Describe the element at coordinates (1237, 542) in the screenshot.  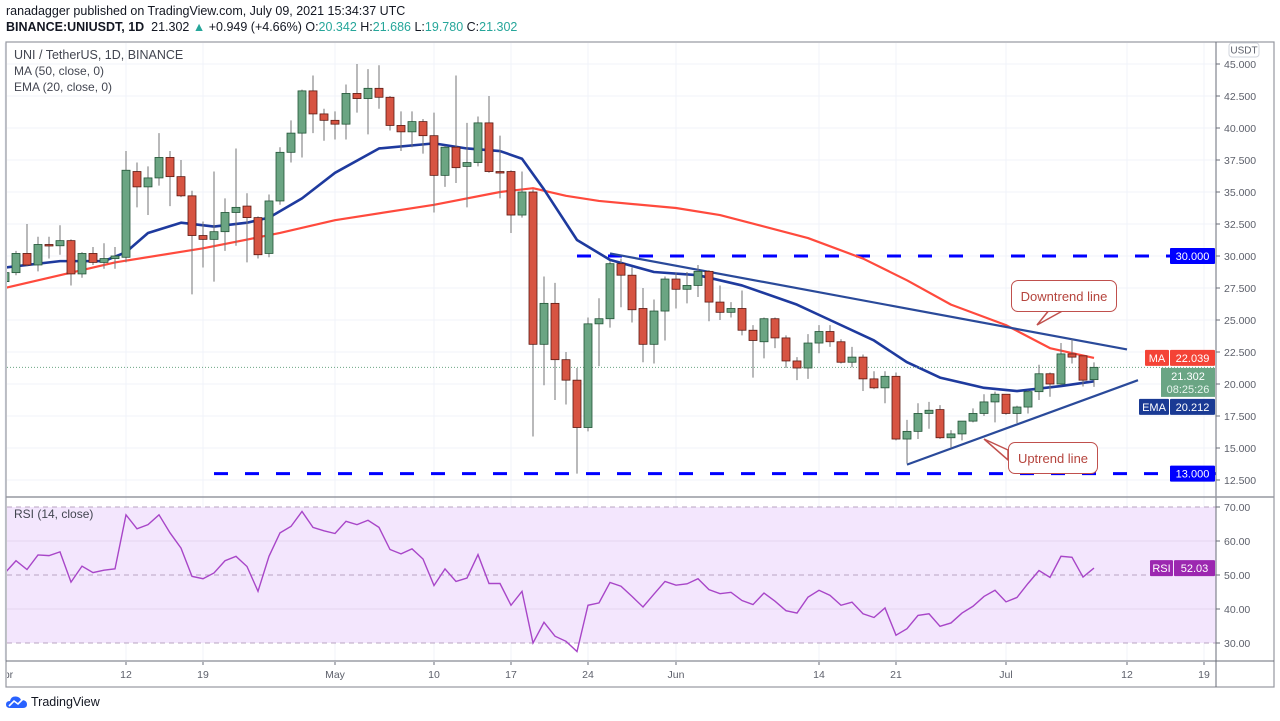
I see `rsi-tick-label: 60.00` at that location.